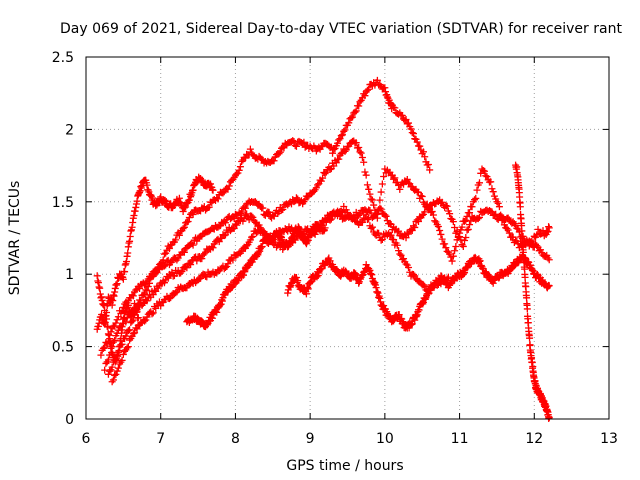 The image size is (640, 480). I want to click on y-tick-label: 1, so click(69, 275).